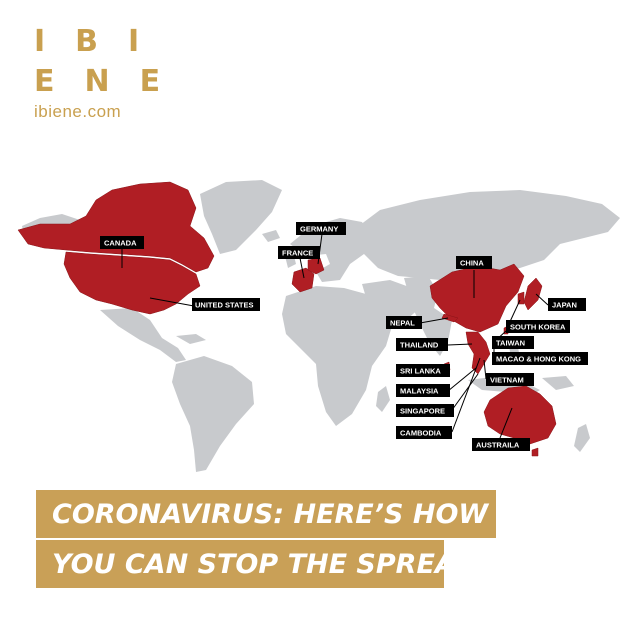 The width and height of the screenshot is (640, 640). I want to click on svg-text: VIETNAM, so click(507, 380).